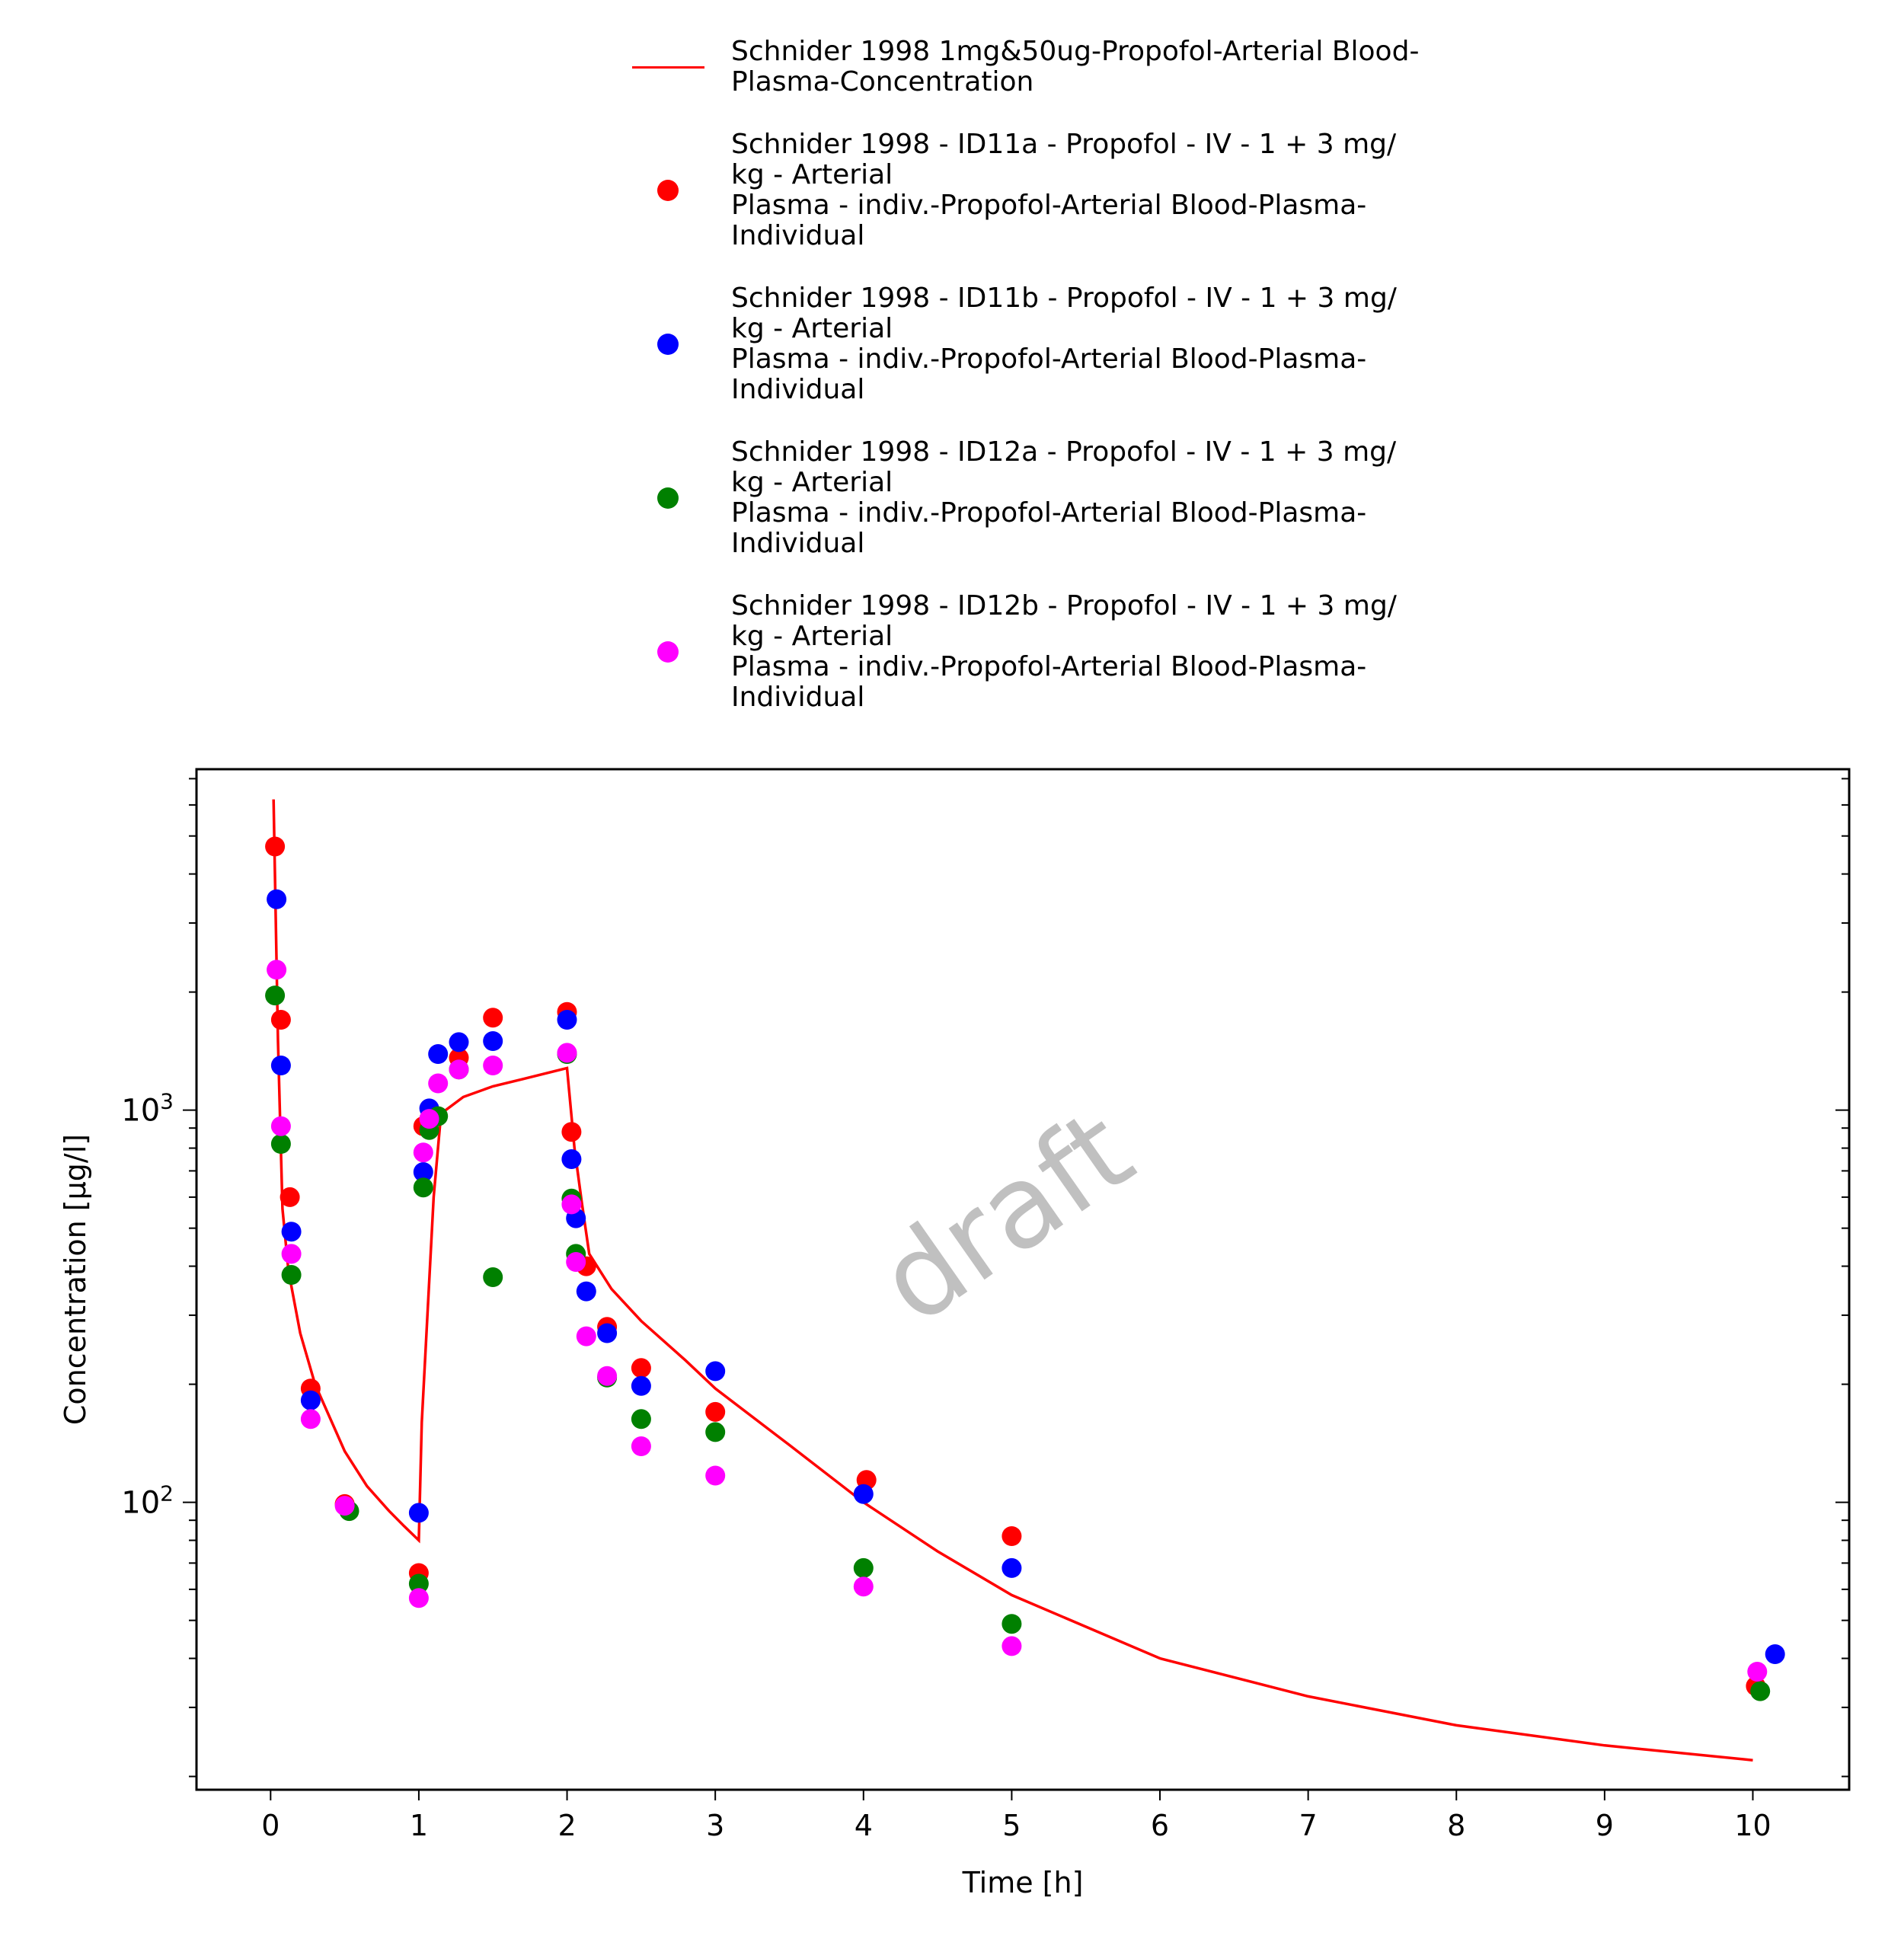 Image resolution: width=1904 pixels, height=1955 pixels. I want to click on x-tick-label: 2, so click(566, 1825).